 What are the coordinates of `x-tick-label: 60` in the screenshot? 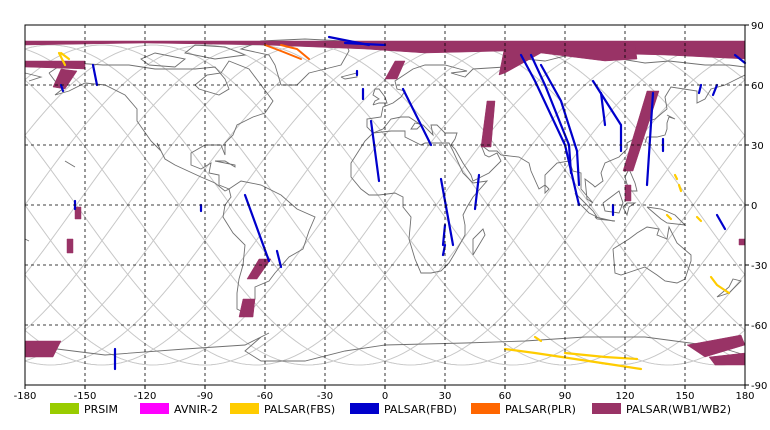 It's located at (505, 396).